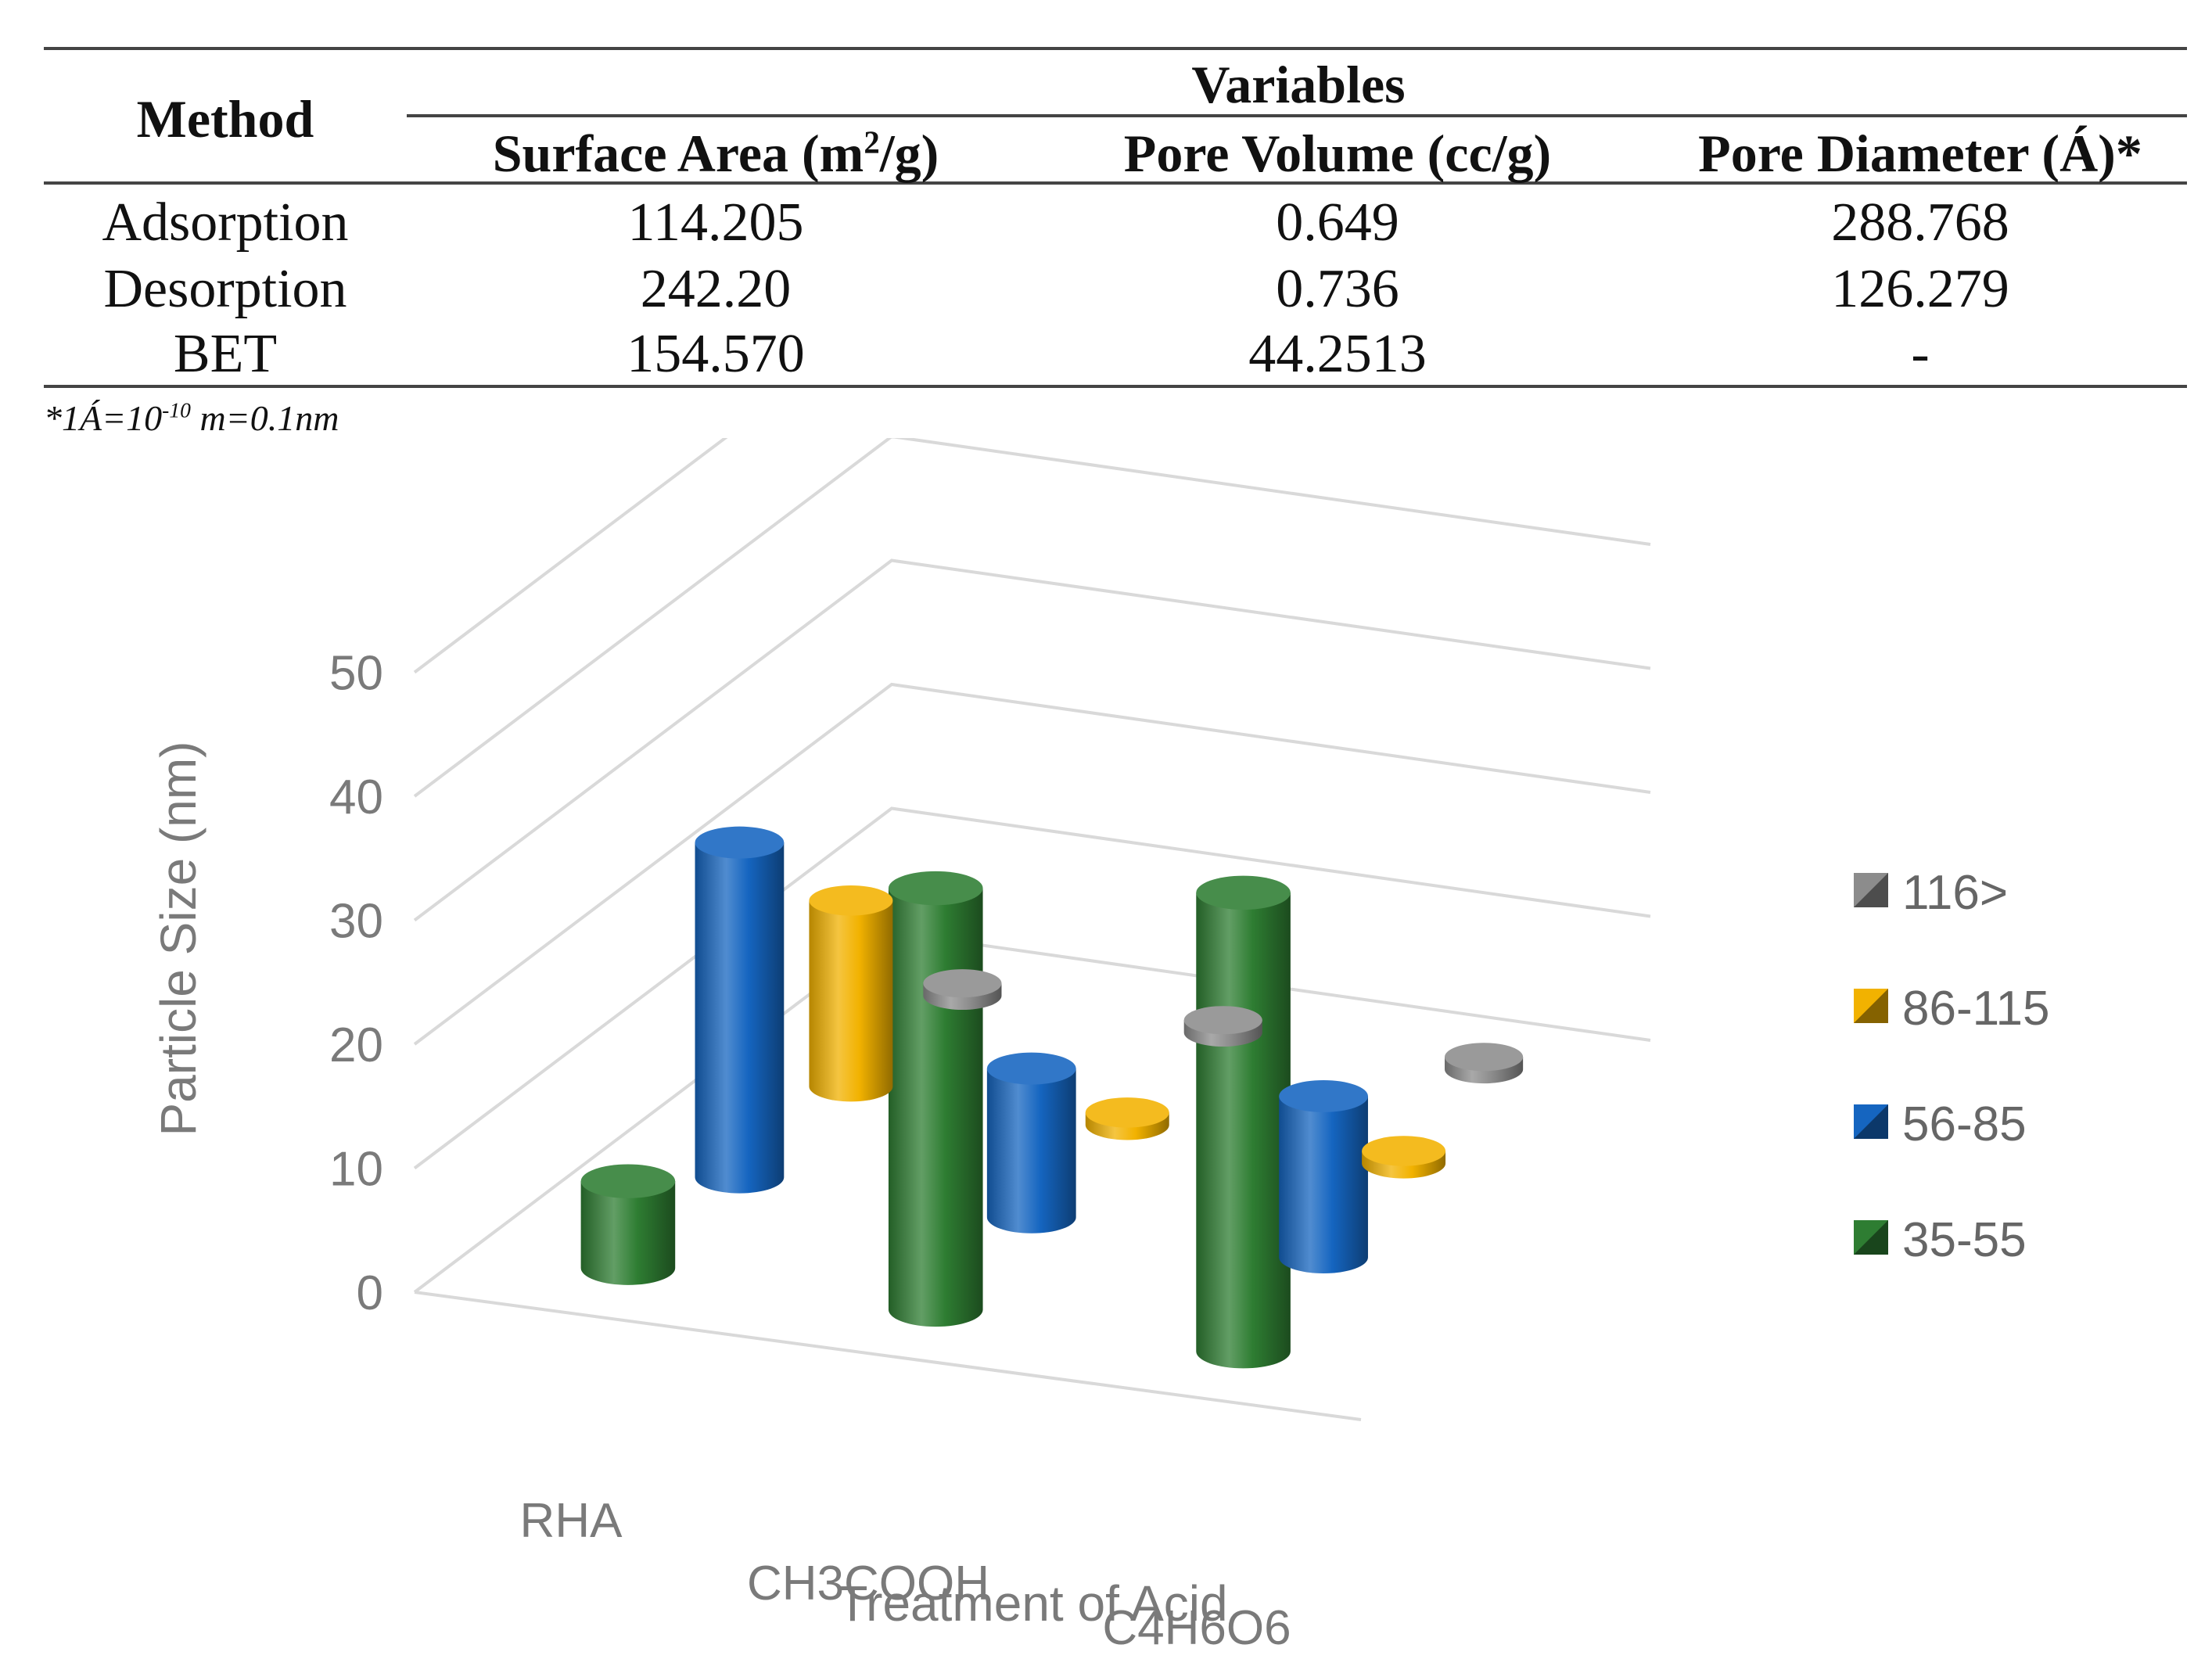 The height and width of the screenshot is (1659, 2212). I want to click on bar-35-55-rha, so click(628, 1224).